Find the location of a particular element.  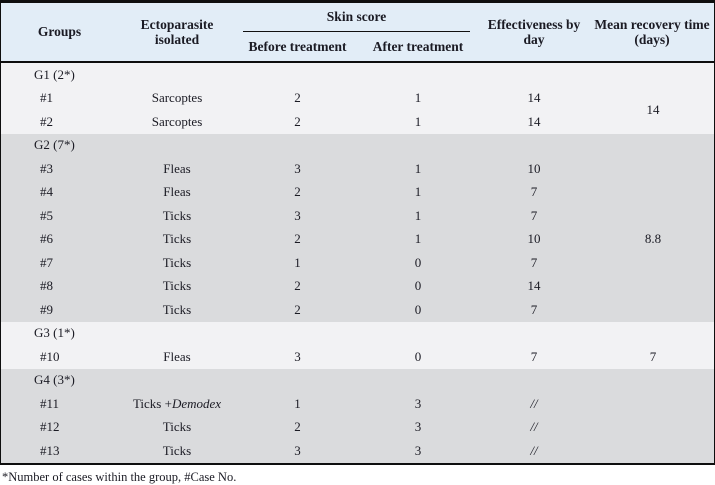

table-row: #13 Ticks 3 3 // is located at coordinates (357, 451).